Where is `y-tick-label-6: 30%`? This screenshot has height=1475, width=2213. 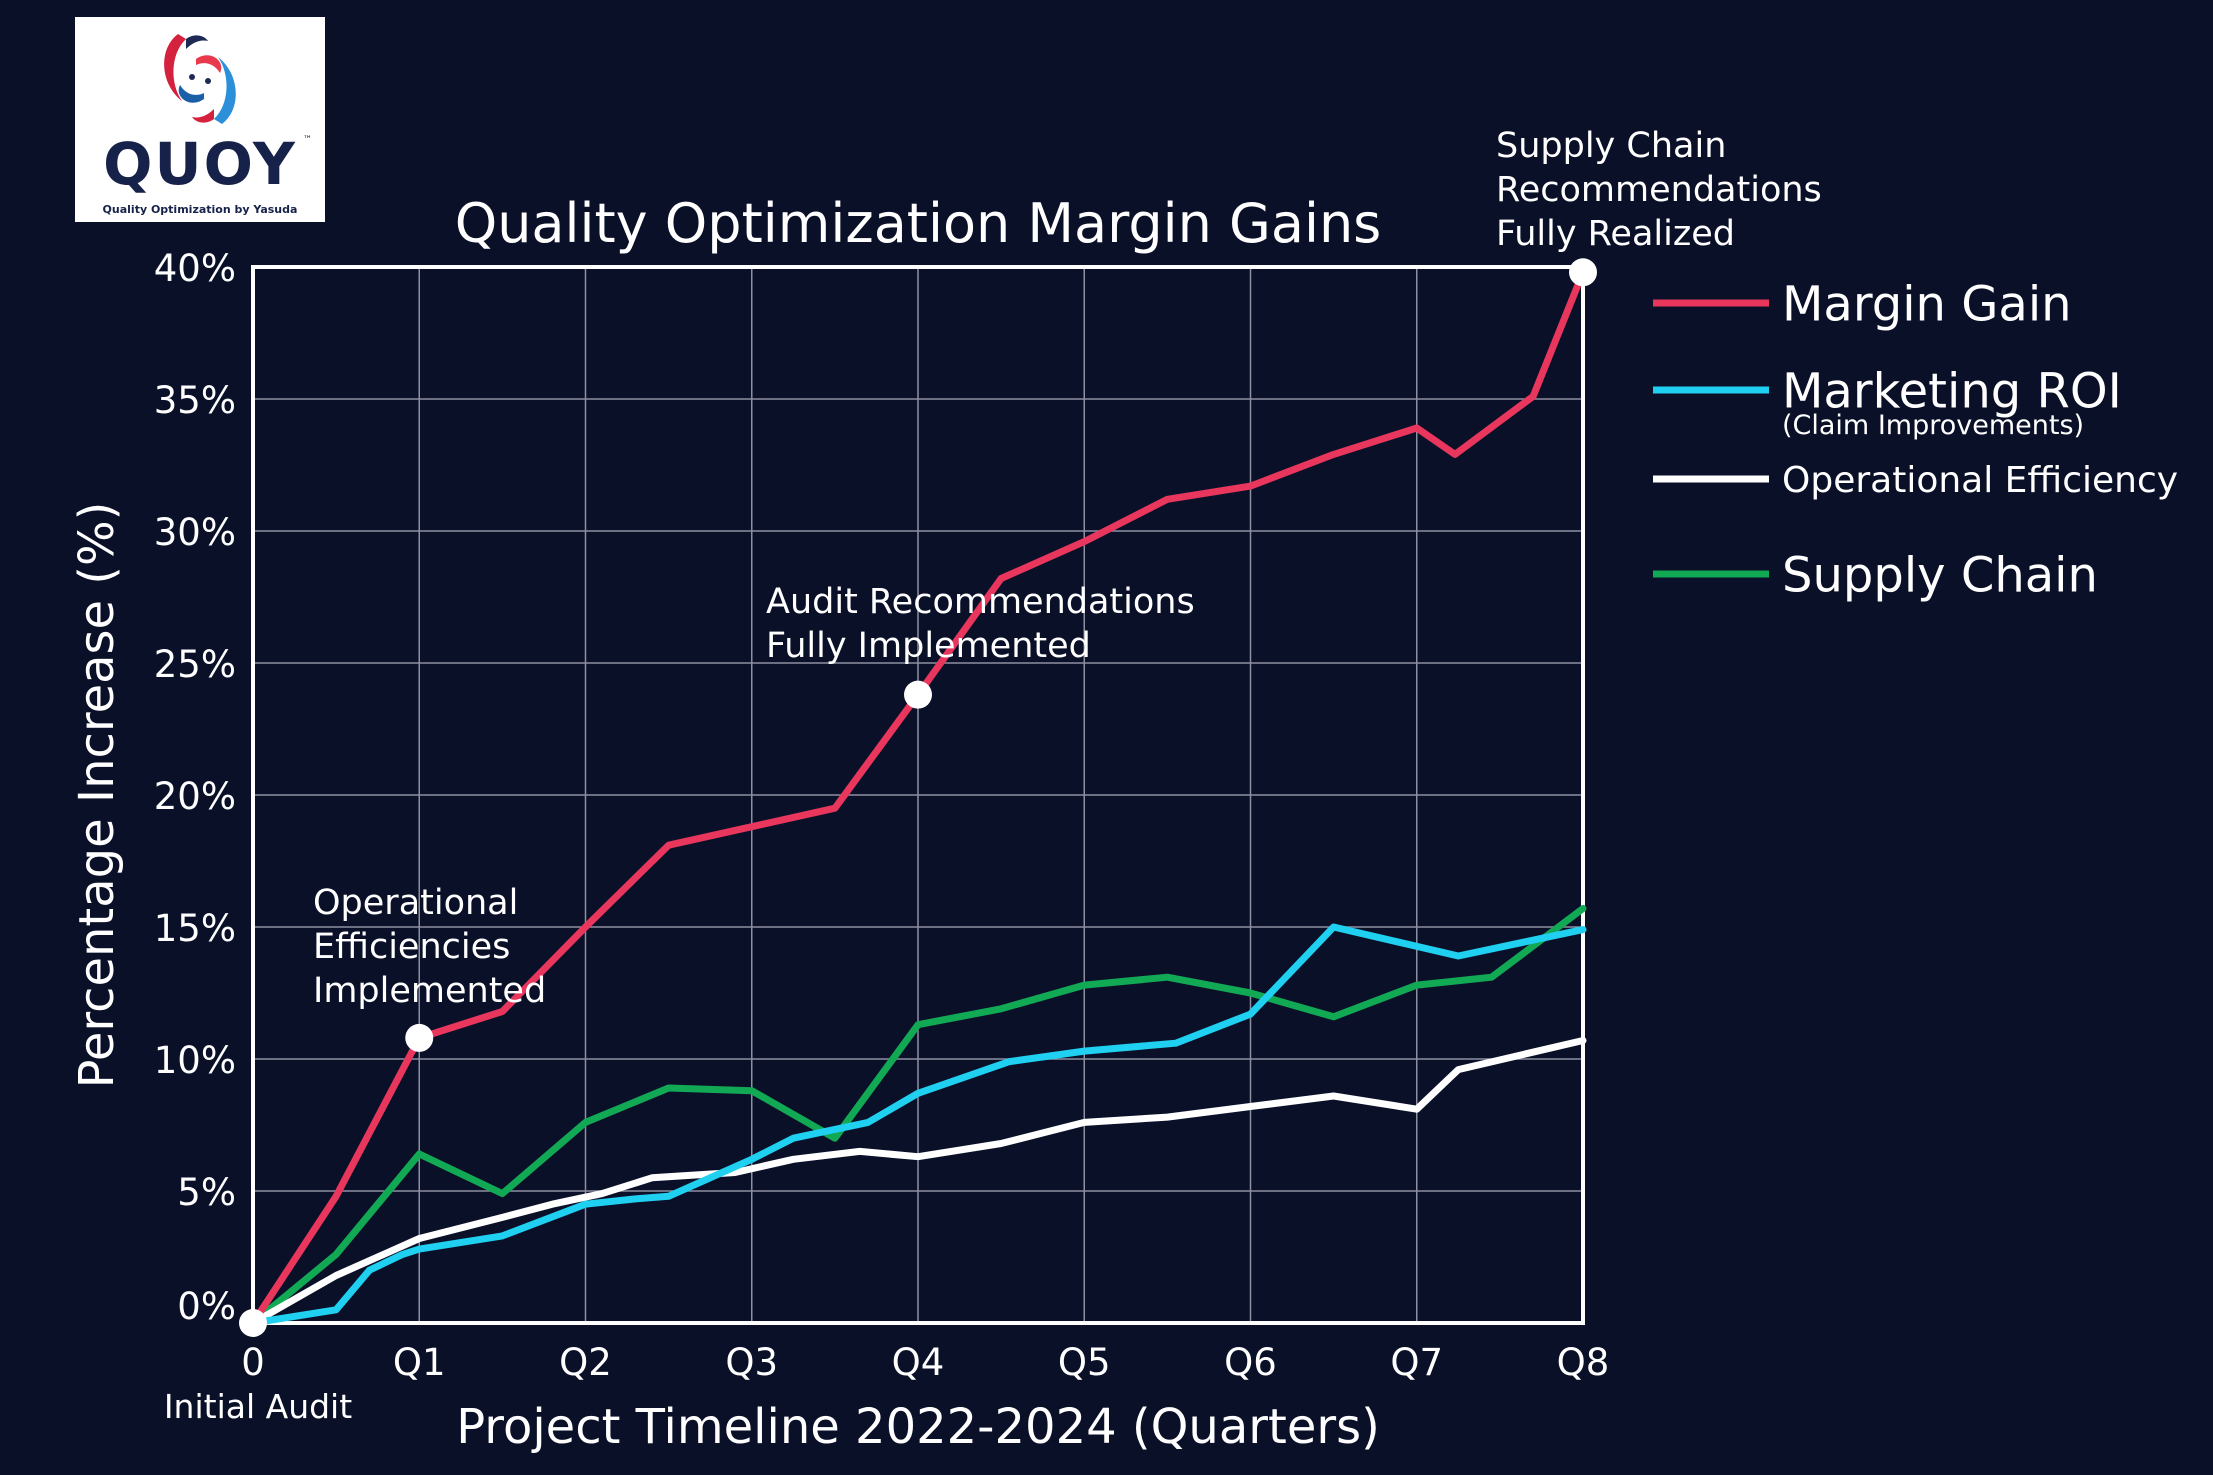 y-tick-label-6: 30% is located at coordinates (195, 532).